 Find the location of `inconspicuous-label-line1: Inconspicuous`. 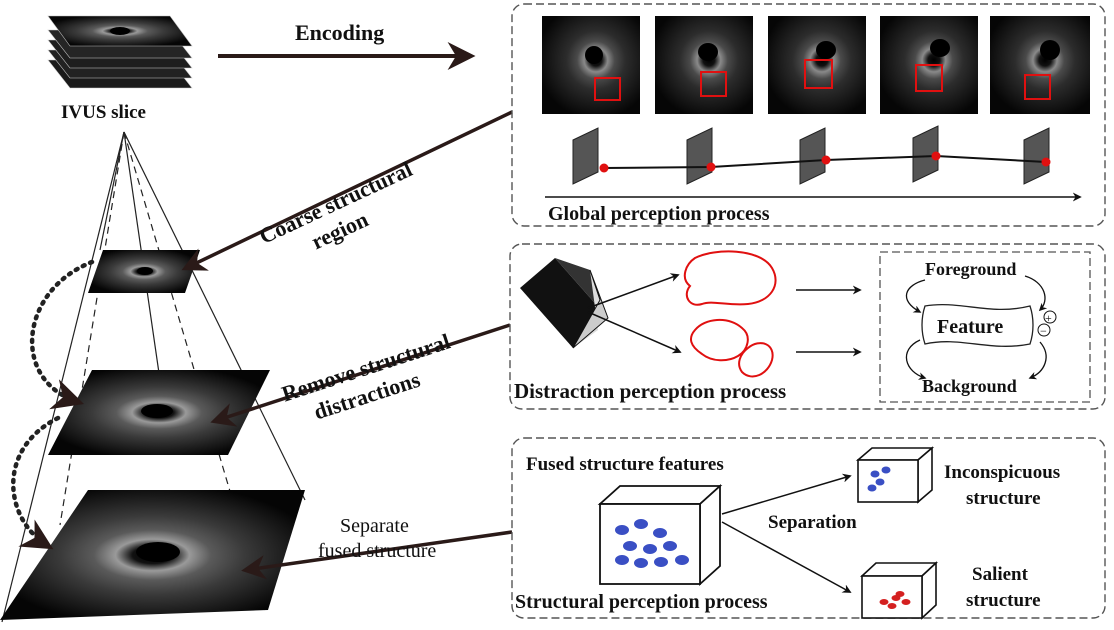

inconspicuous-label-line1: Inconspicuous is located at coordinates (1002, 472).